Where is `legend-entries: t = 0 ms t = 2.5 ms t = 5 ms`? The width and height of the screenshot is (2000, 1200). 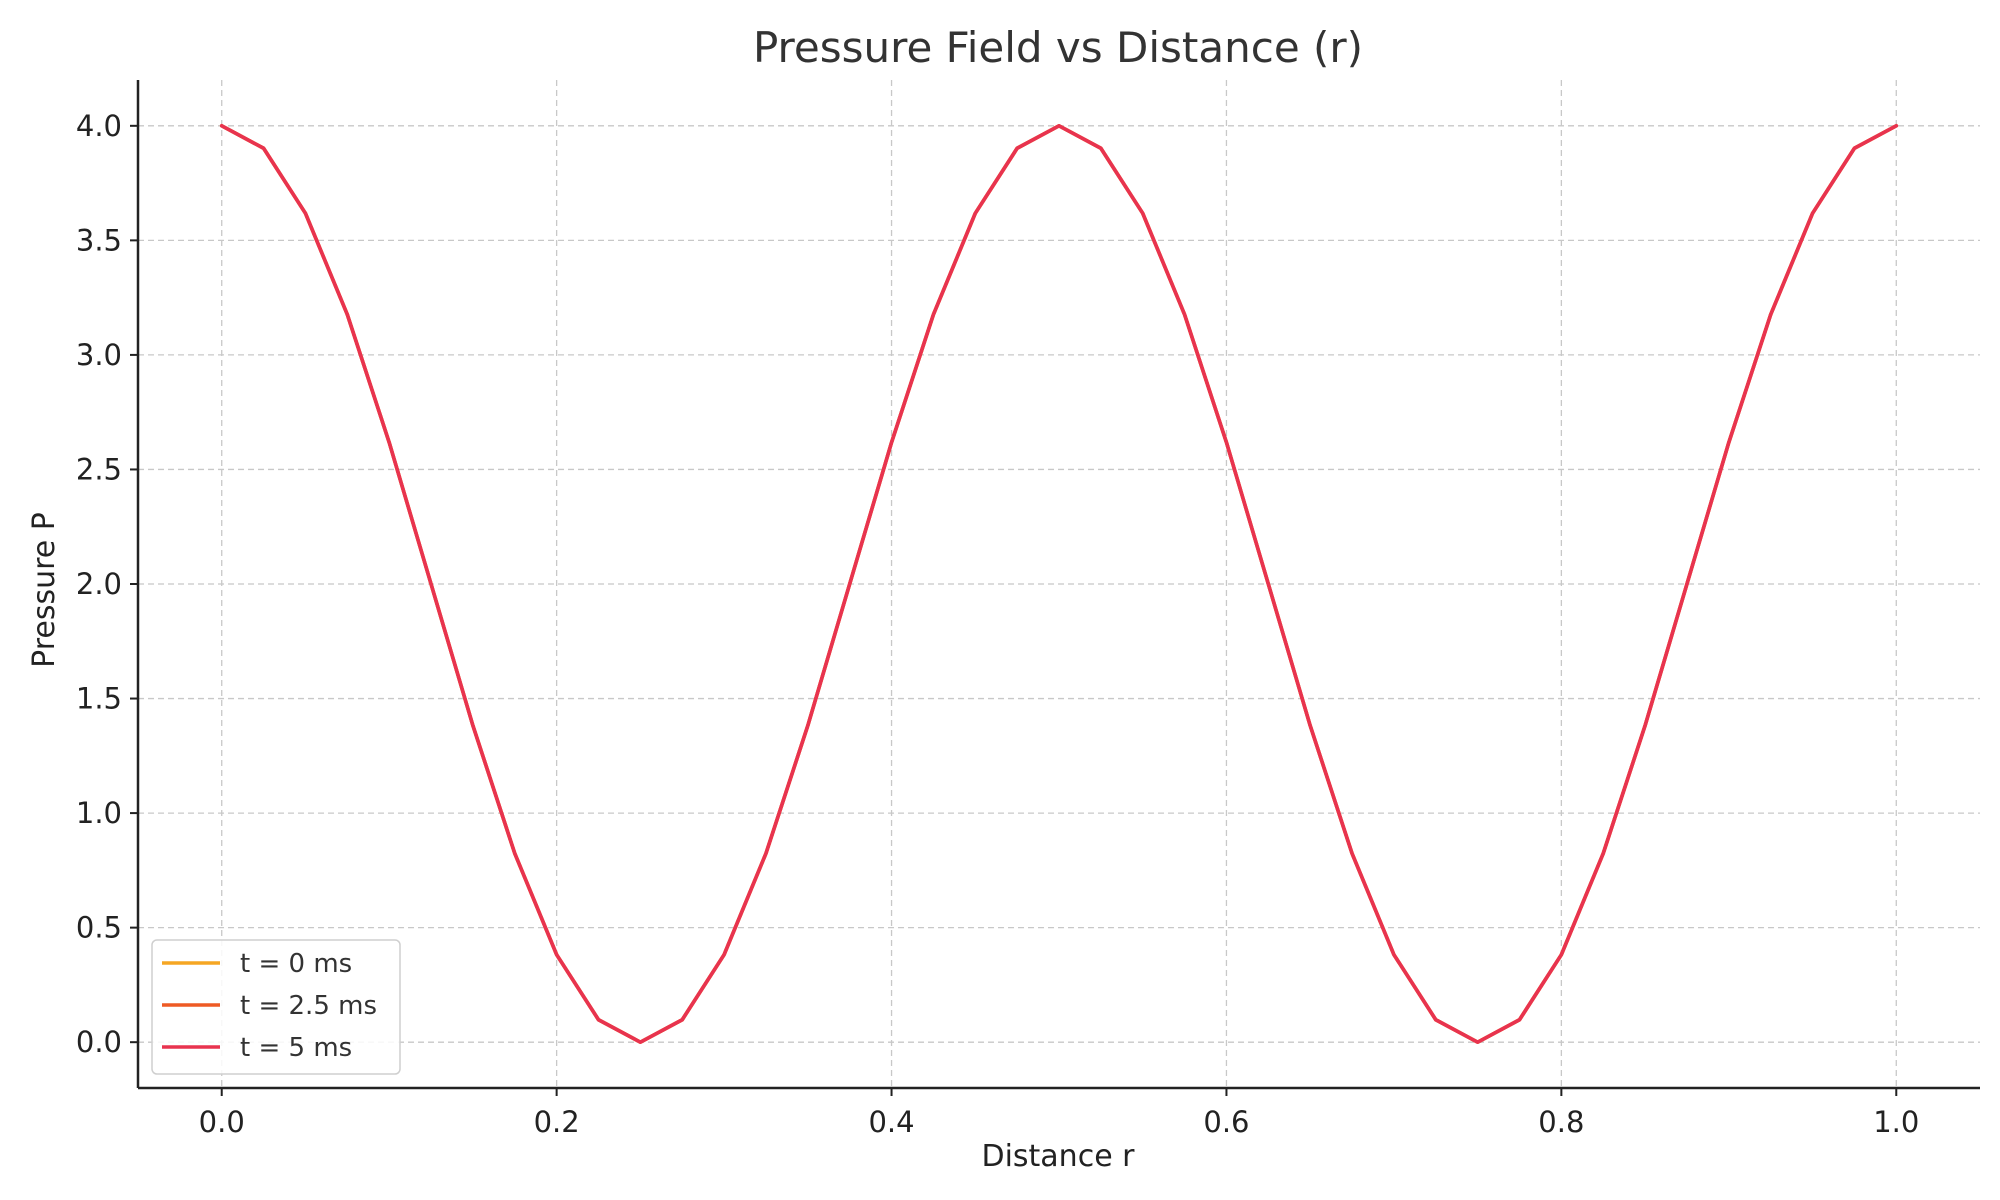
legend-entries: t = 0 ms t = 2.5 ms t = 5 ms is located at coordinates (269, 1006).